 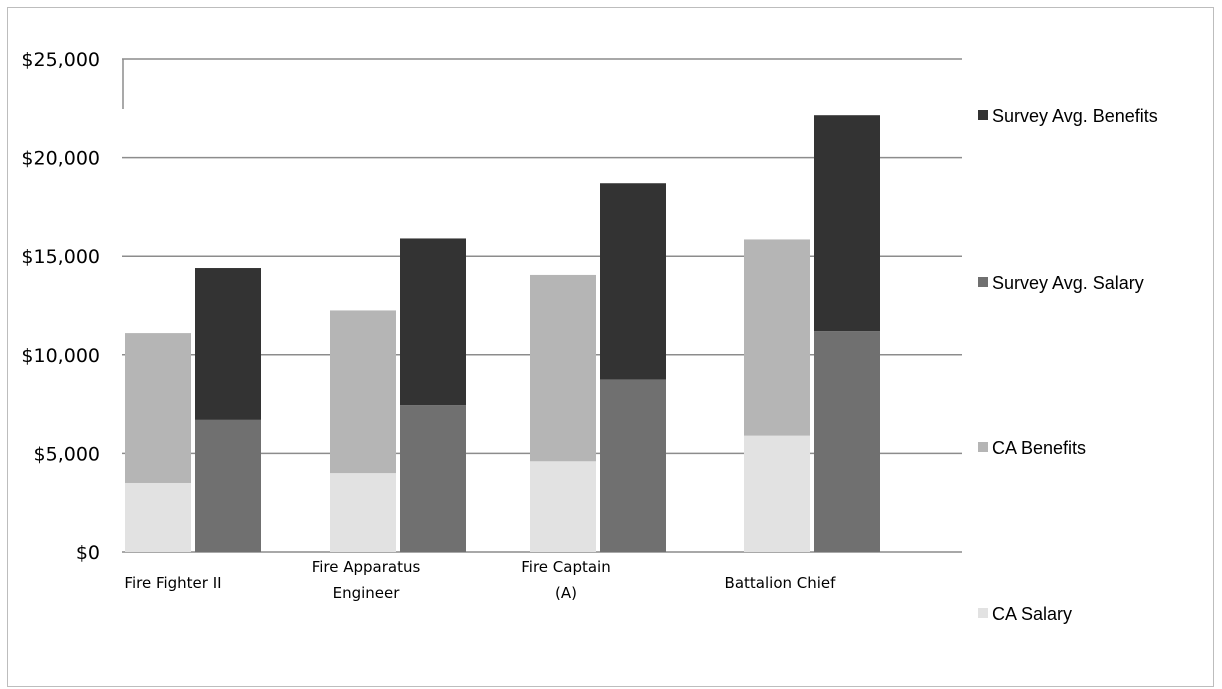 What do you see at coordinates (366, 567) in the screenshot?
I see `x-category-label: Fire Apparatus` at bounding box center [366, 567].